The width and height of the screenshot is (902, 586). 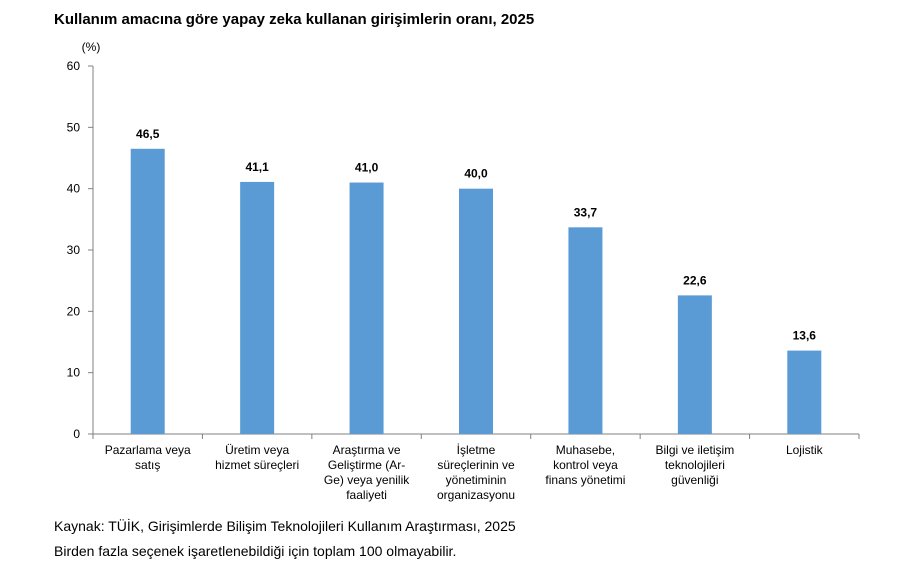 I want to click on y-tick-label: 40, so click(x=74, y=189).